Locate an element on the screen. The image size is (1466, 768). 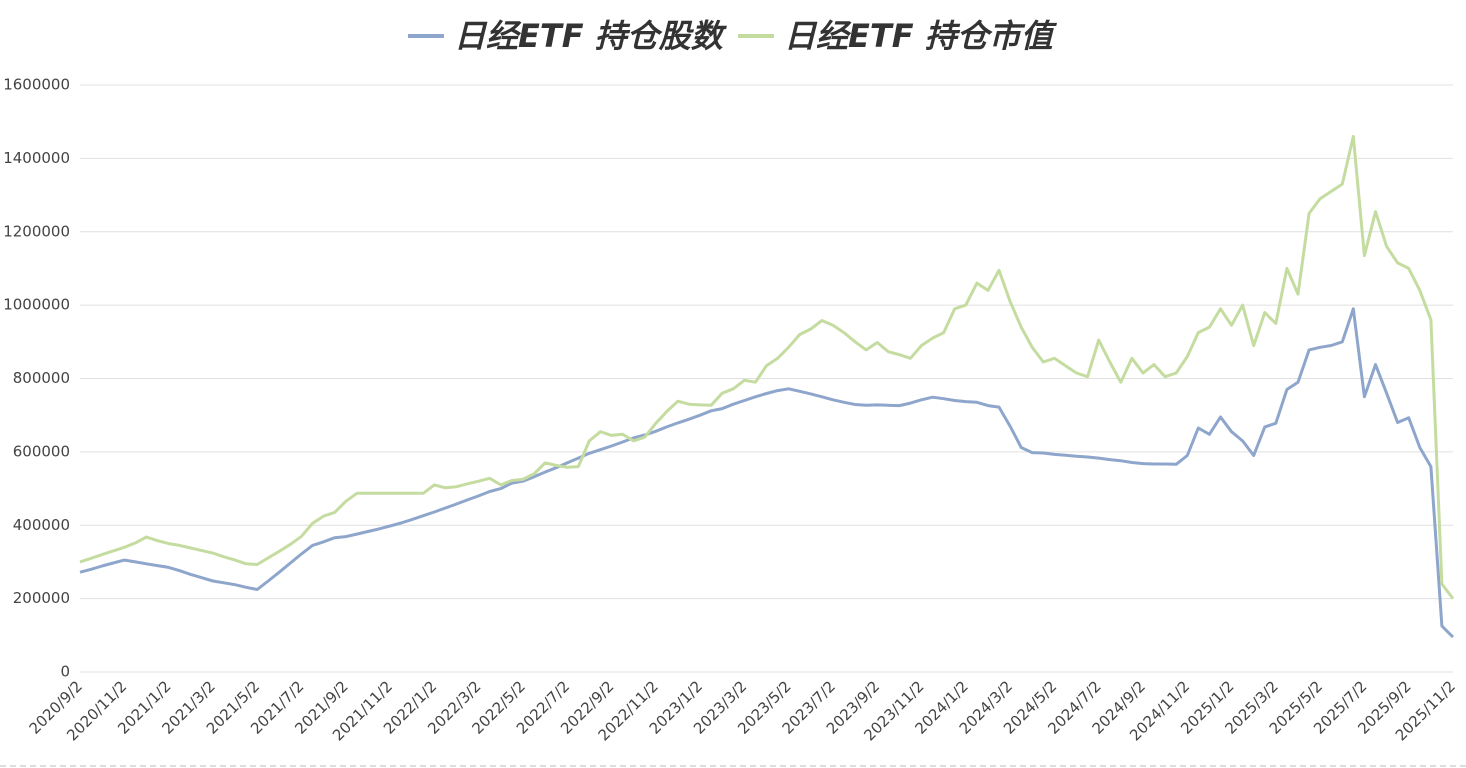
y-tick-label: 600000 is located at coordinates (41, 451).